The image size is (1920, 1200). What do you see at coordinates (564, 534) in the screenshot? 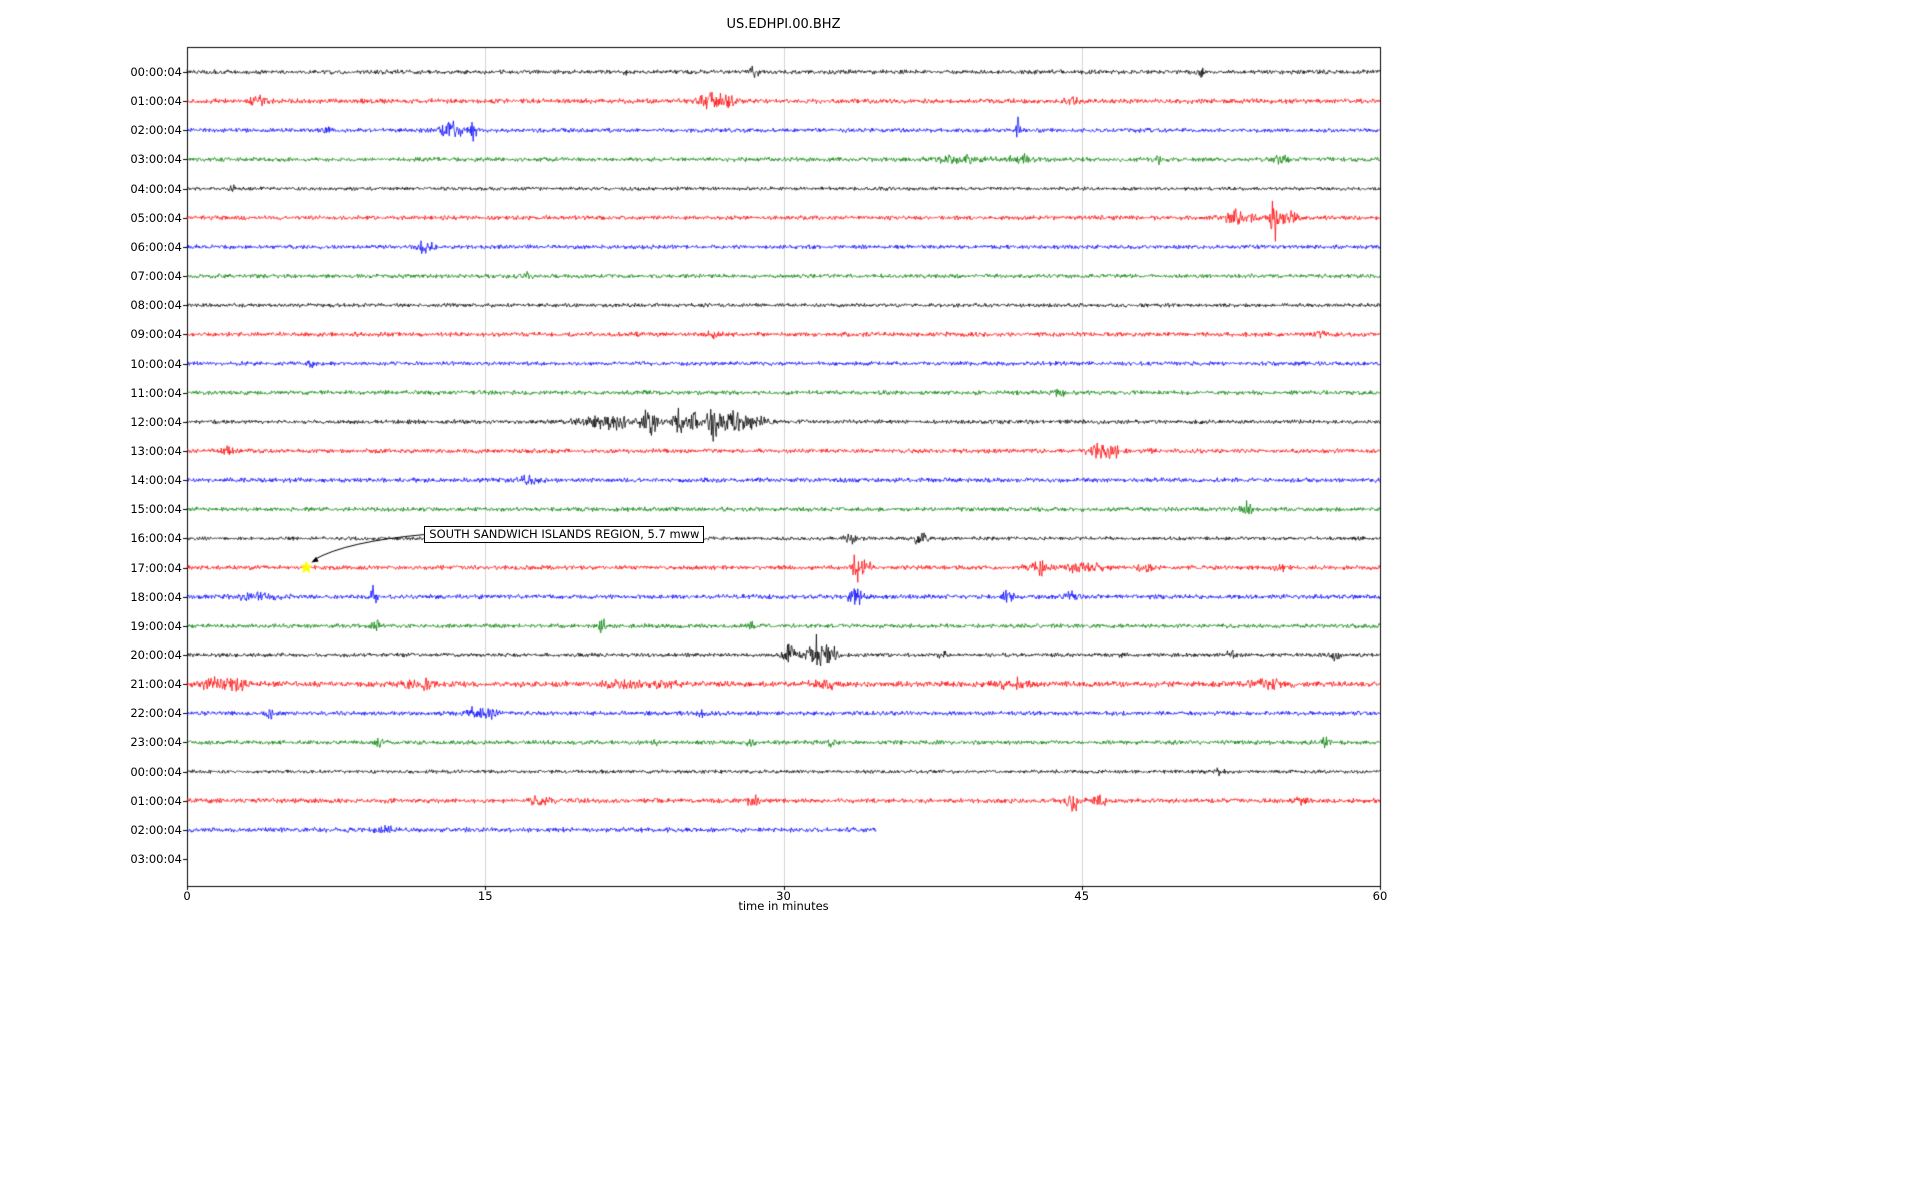
I see `event-annotation-label: SOUTH SANDWICH ISLANDS REGION, 5.7 mww` at bounding box center [564, 534].